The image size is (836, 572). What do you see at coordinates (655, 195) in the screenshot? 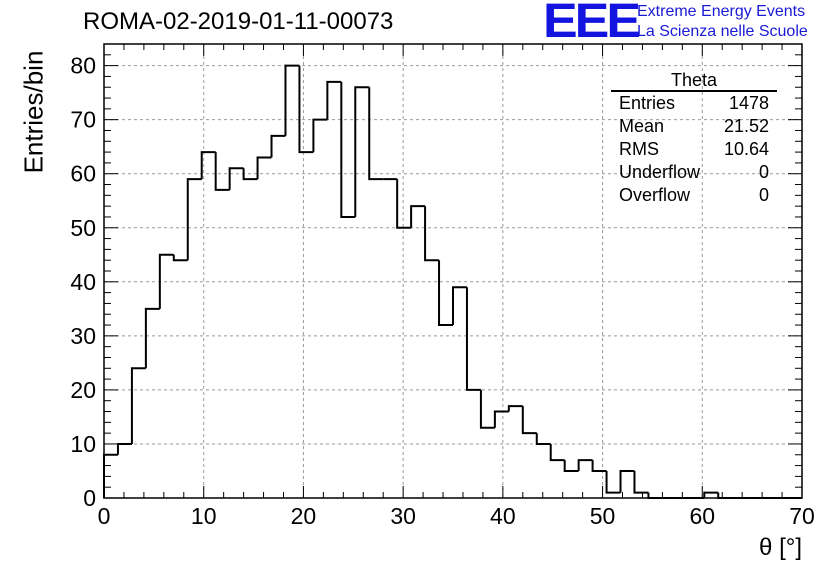
I see `stats-label: Overflow` at bounding box center [655, 195].